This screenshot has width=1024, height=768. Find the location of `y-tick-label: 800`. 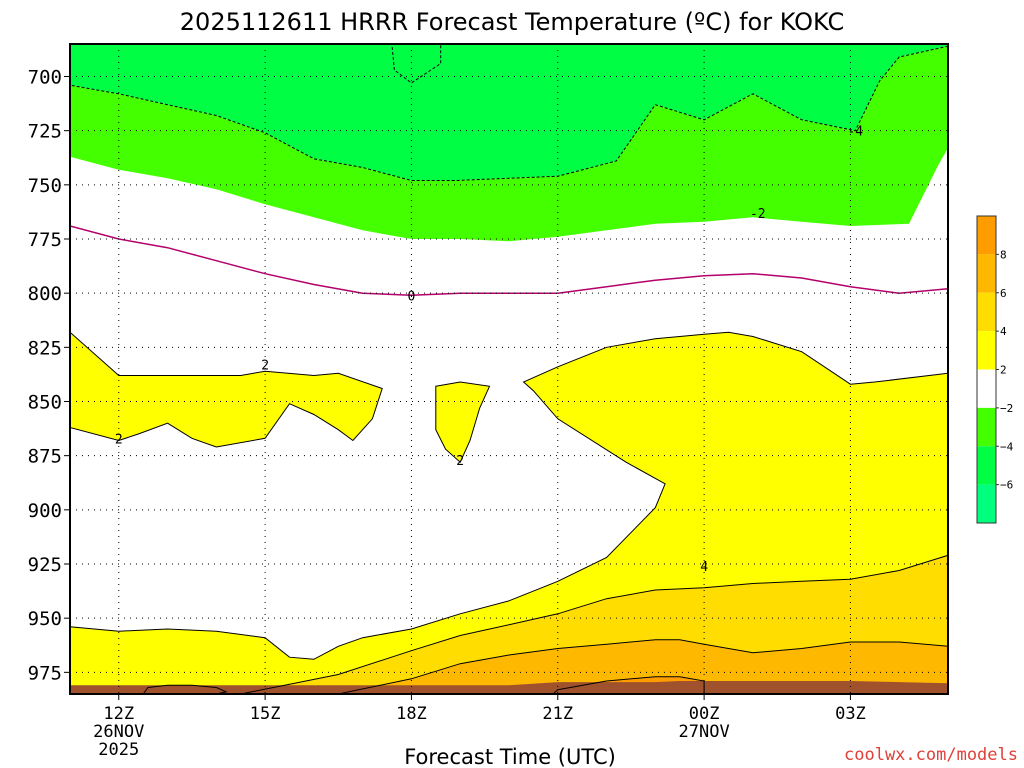

y-tick-label: 800 is located at coordinates (45, 294).